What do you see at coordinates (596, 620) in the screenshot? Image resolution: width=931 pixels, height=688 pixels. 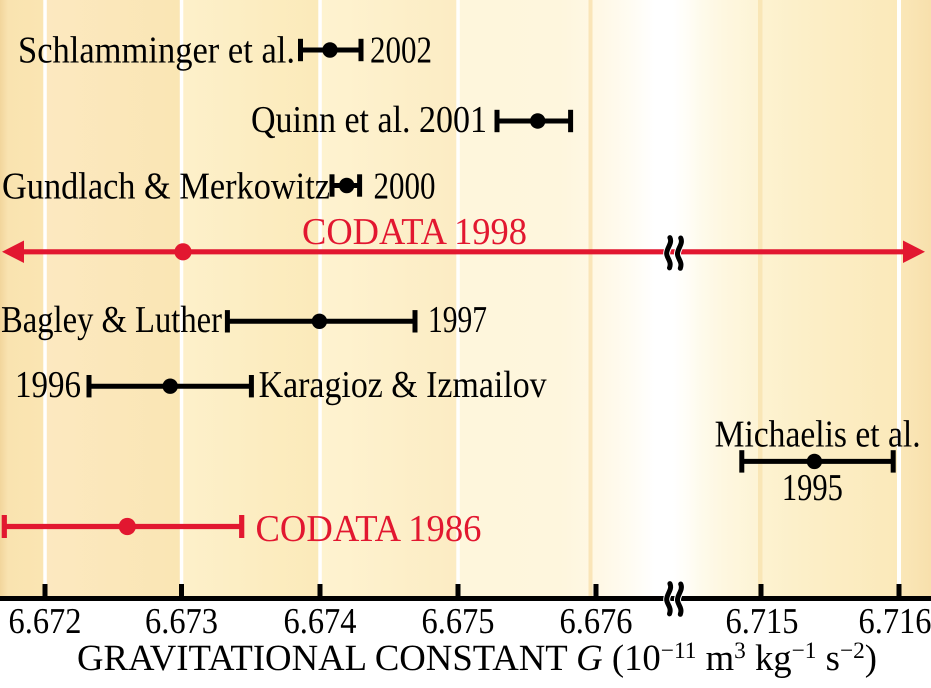 I see `svg-text: 6.676` at bounding box center [596, 620].